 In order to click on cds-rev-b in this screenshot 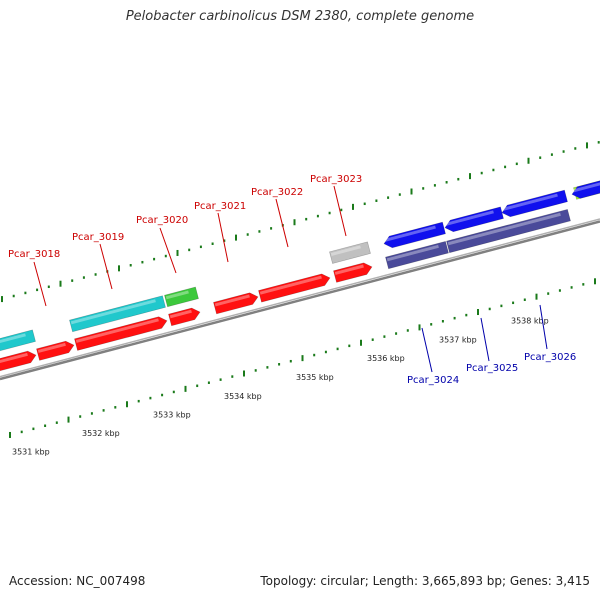, I will do `click(585, 188)`.